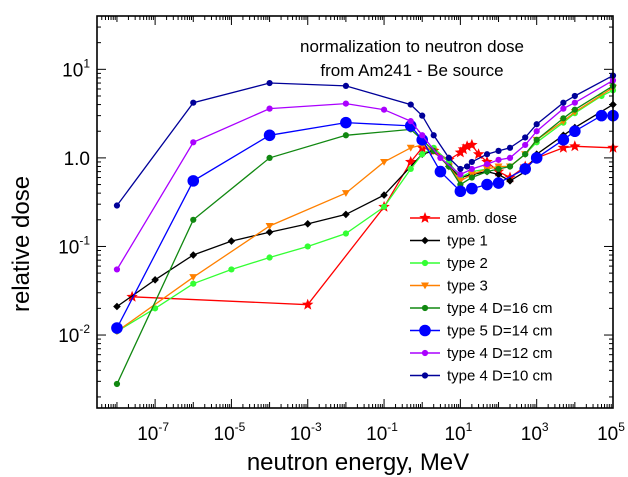  What do you see at coordinates (481, 331) in the screenshot?
I see `legend-item: type 5 D=14 cm` at bounding box center [481, 331].